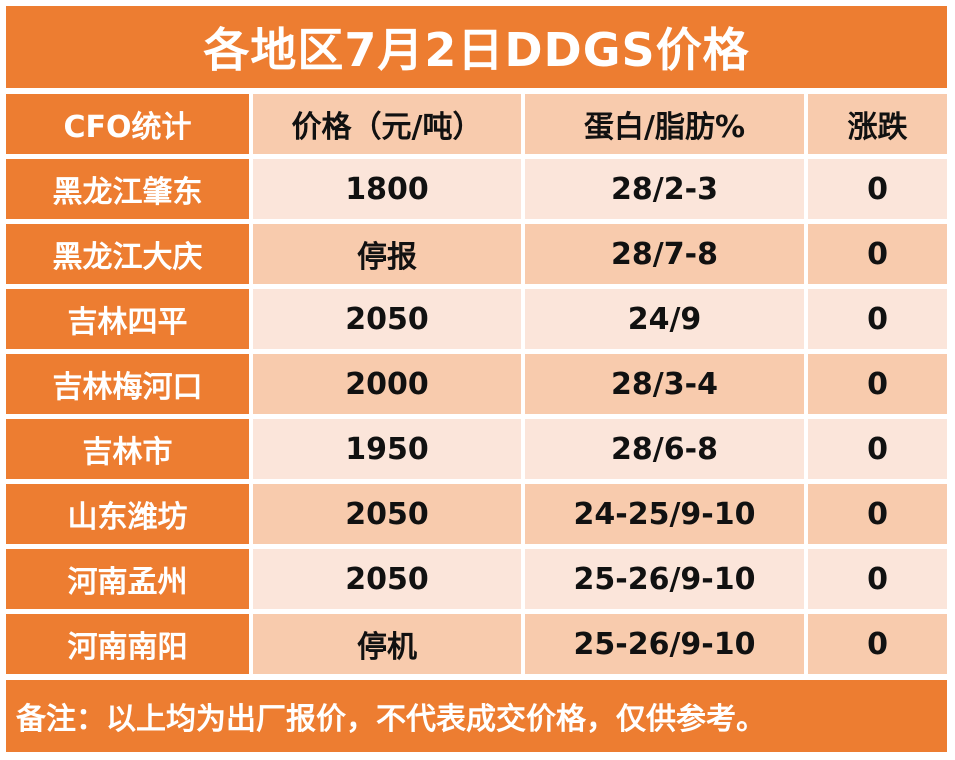 The width and height of the screenshot is (955, 760). I want to click on row-region: 黑龙江肇东, so click(127, 189).